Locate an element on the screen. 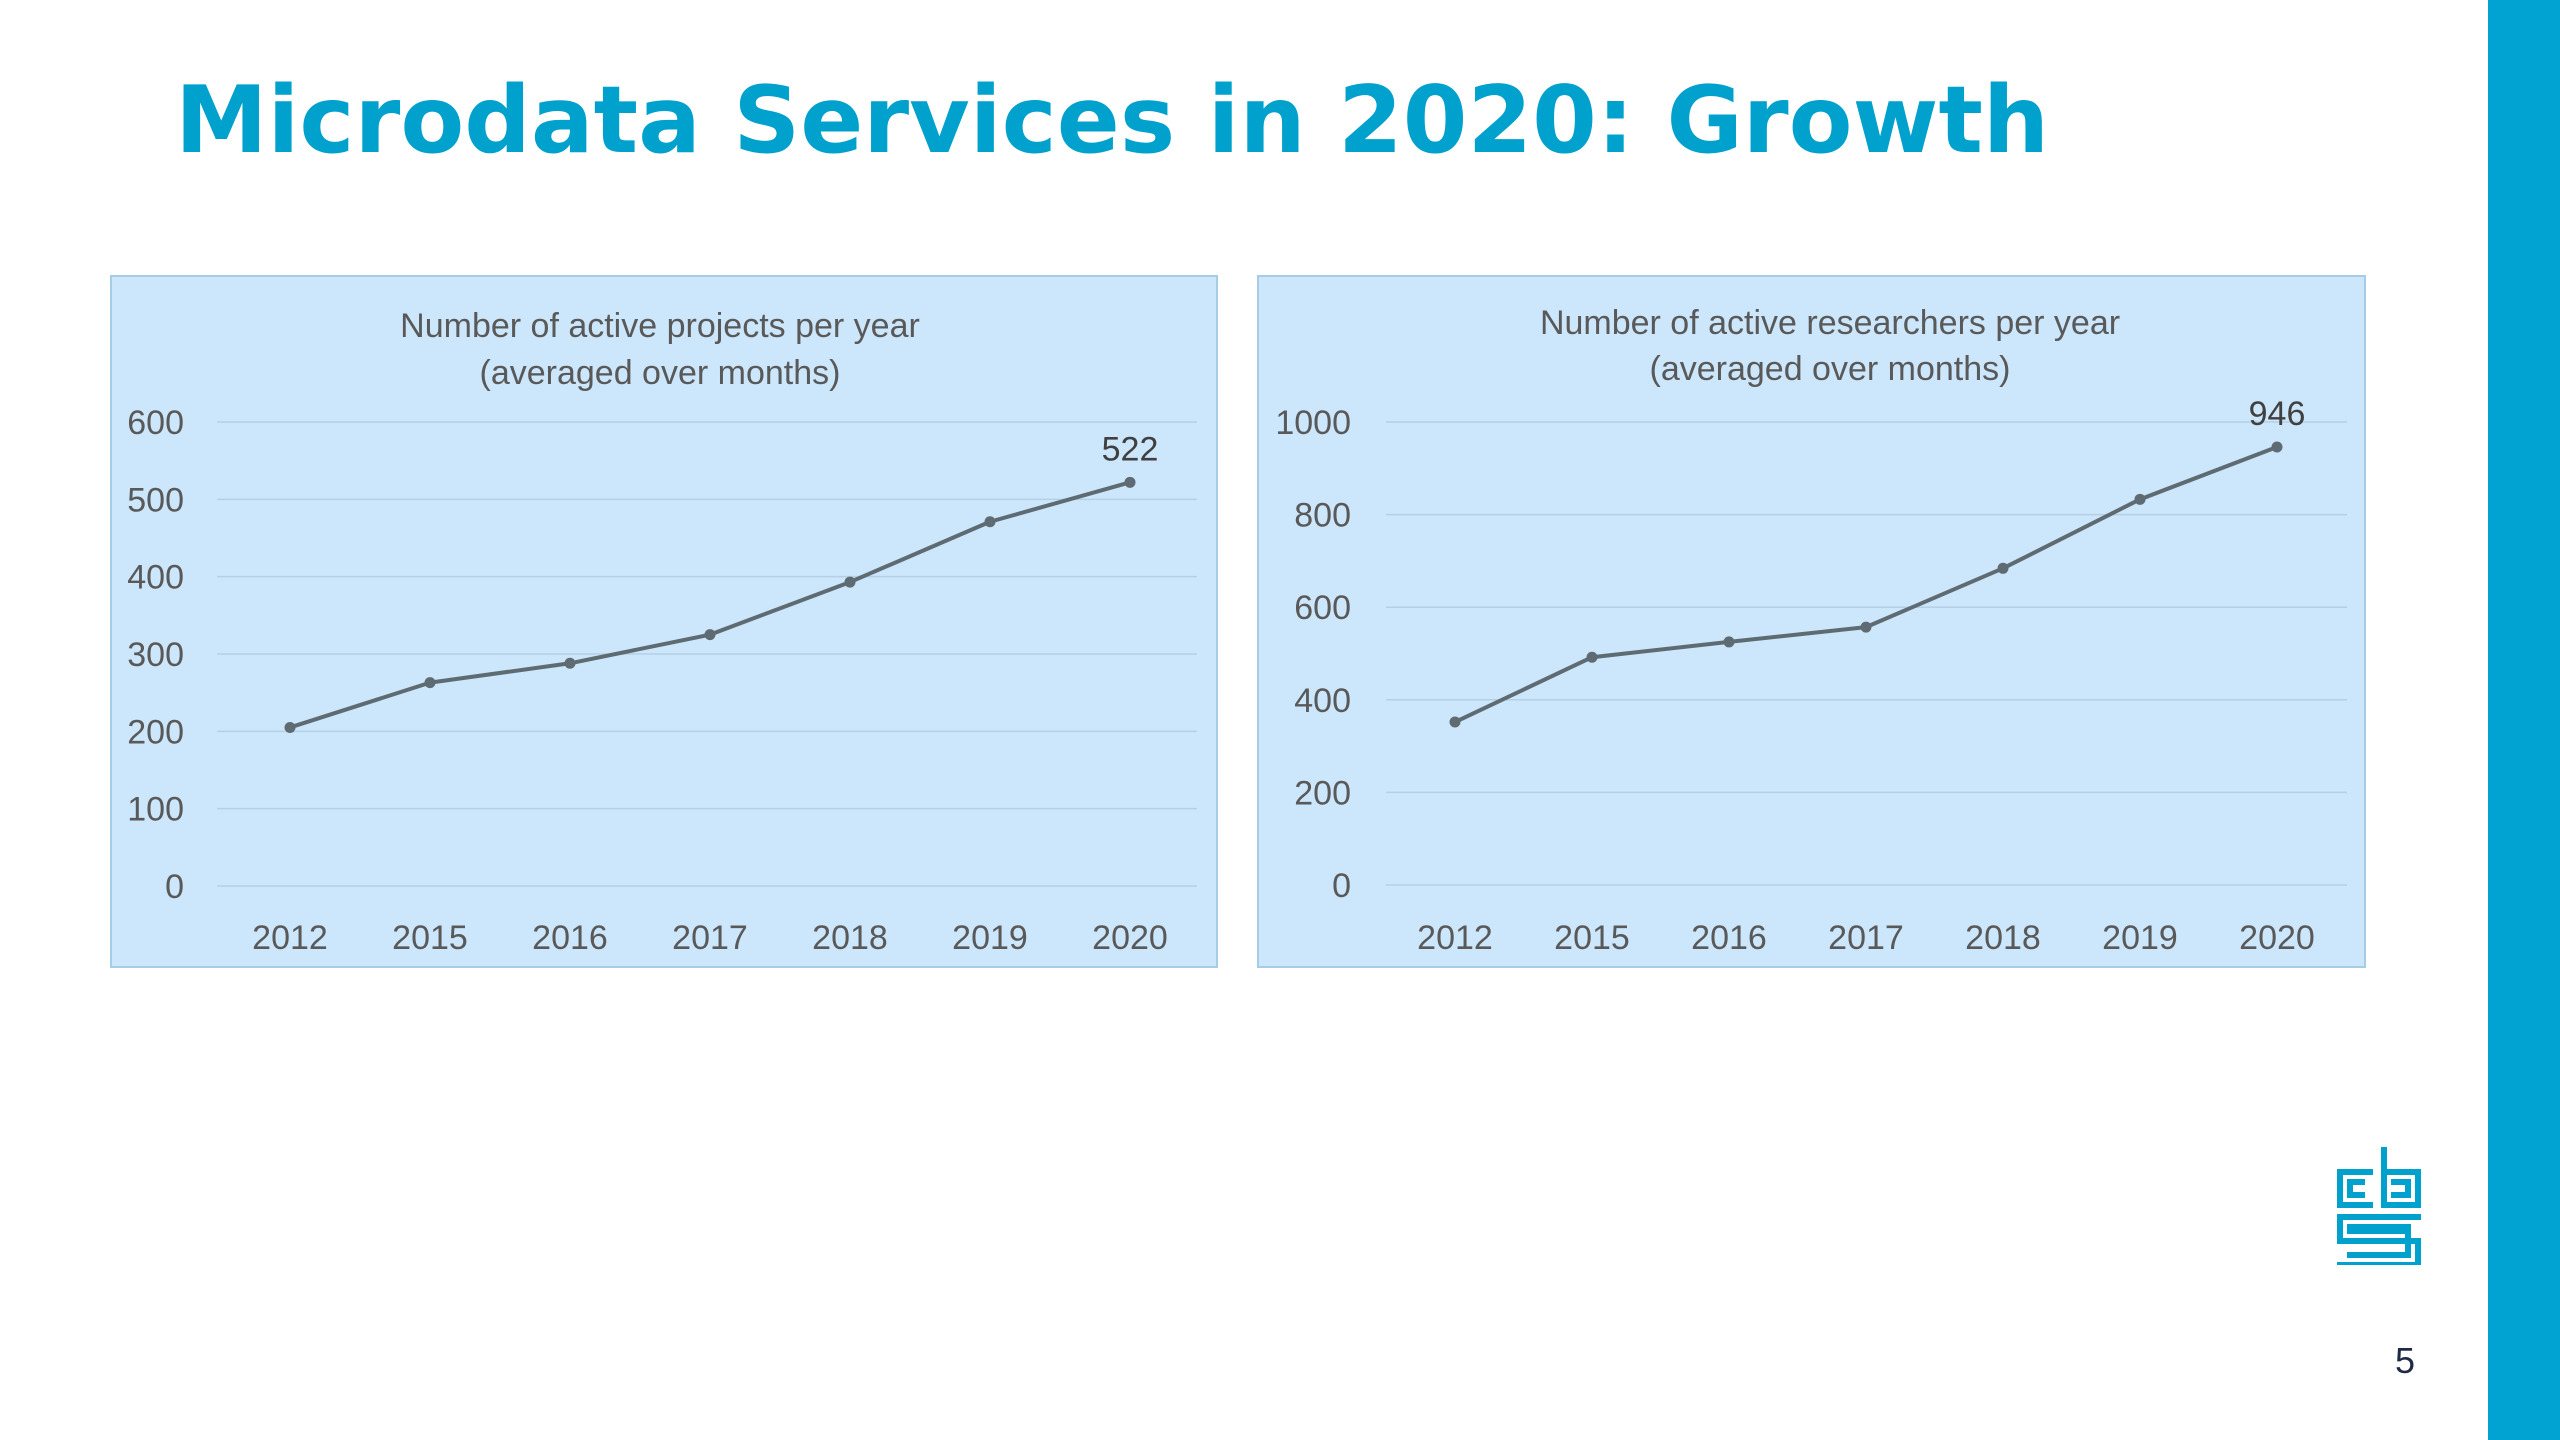 This screenshot has height=1440, width=2560. slide-title: Microdata Services in 2020: Growth is located at coordinates (1112, 120).